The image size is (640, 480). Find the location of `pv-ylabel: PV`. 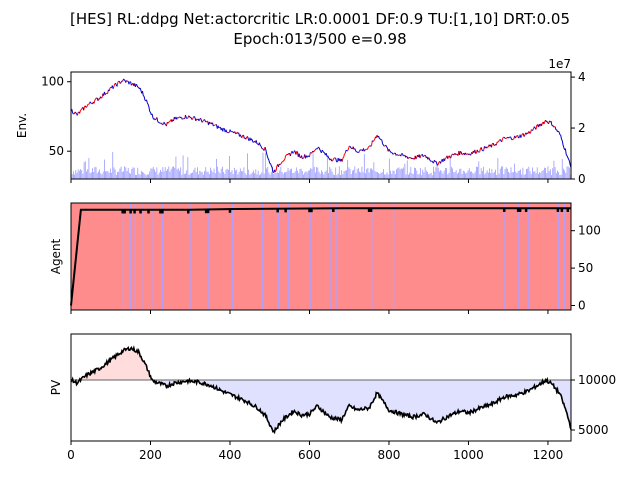

pv-ylabel: PV is located at coordinates (56, 387).